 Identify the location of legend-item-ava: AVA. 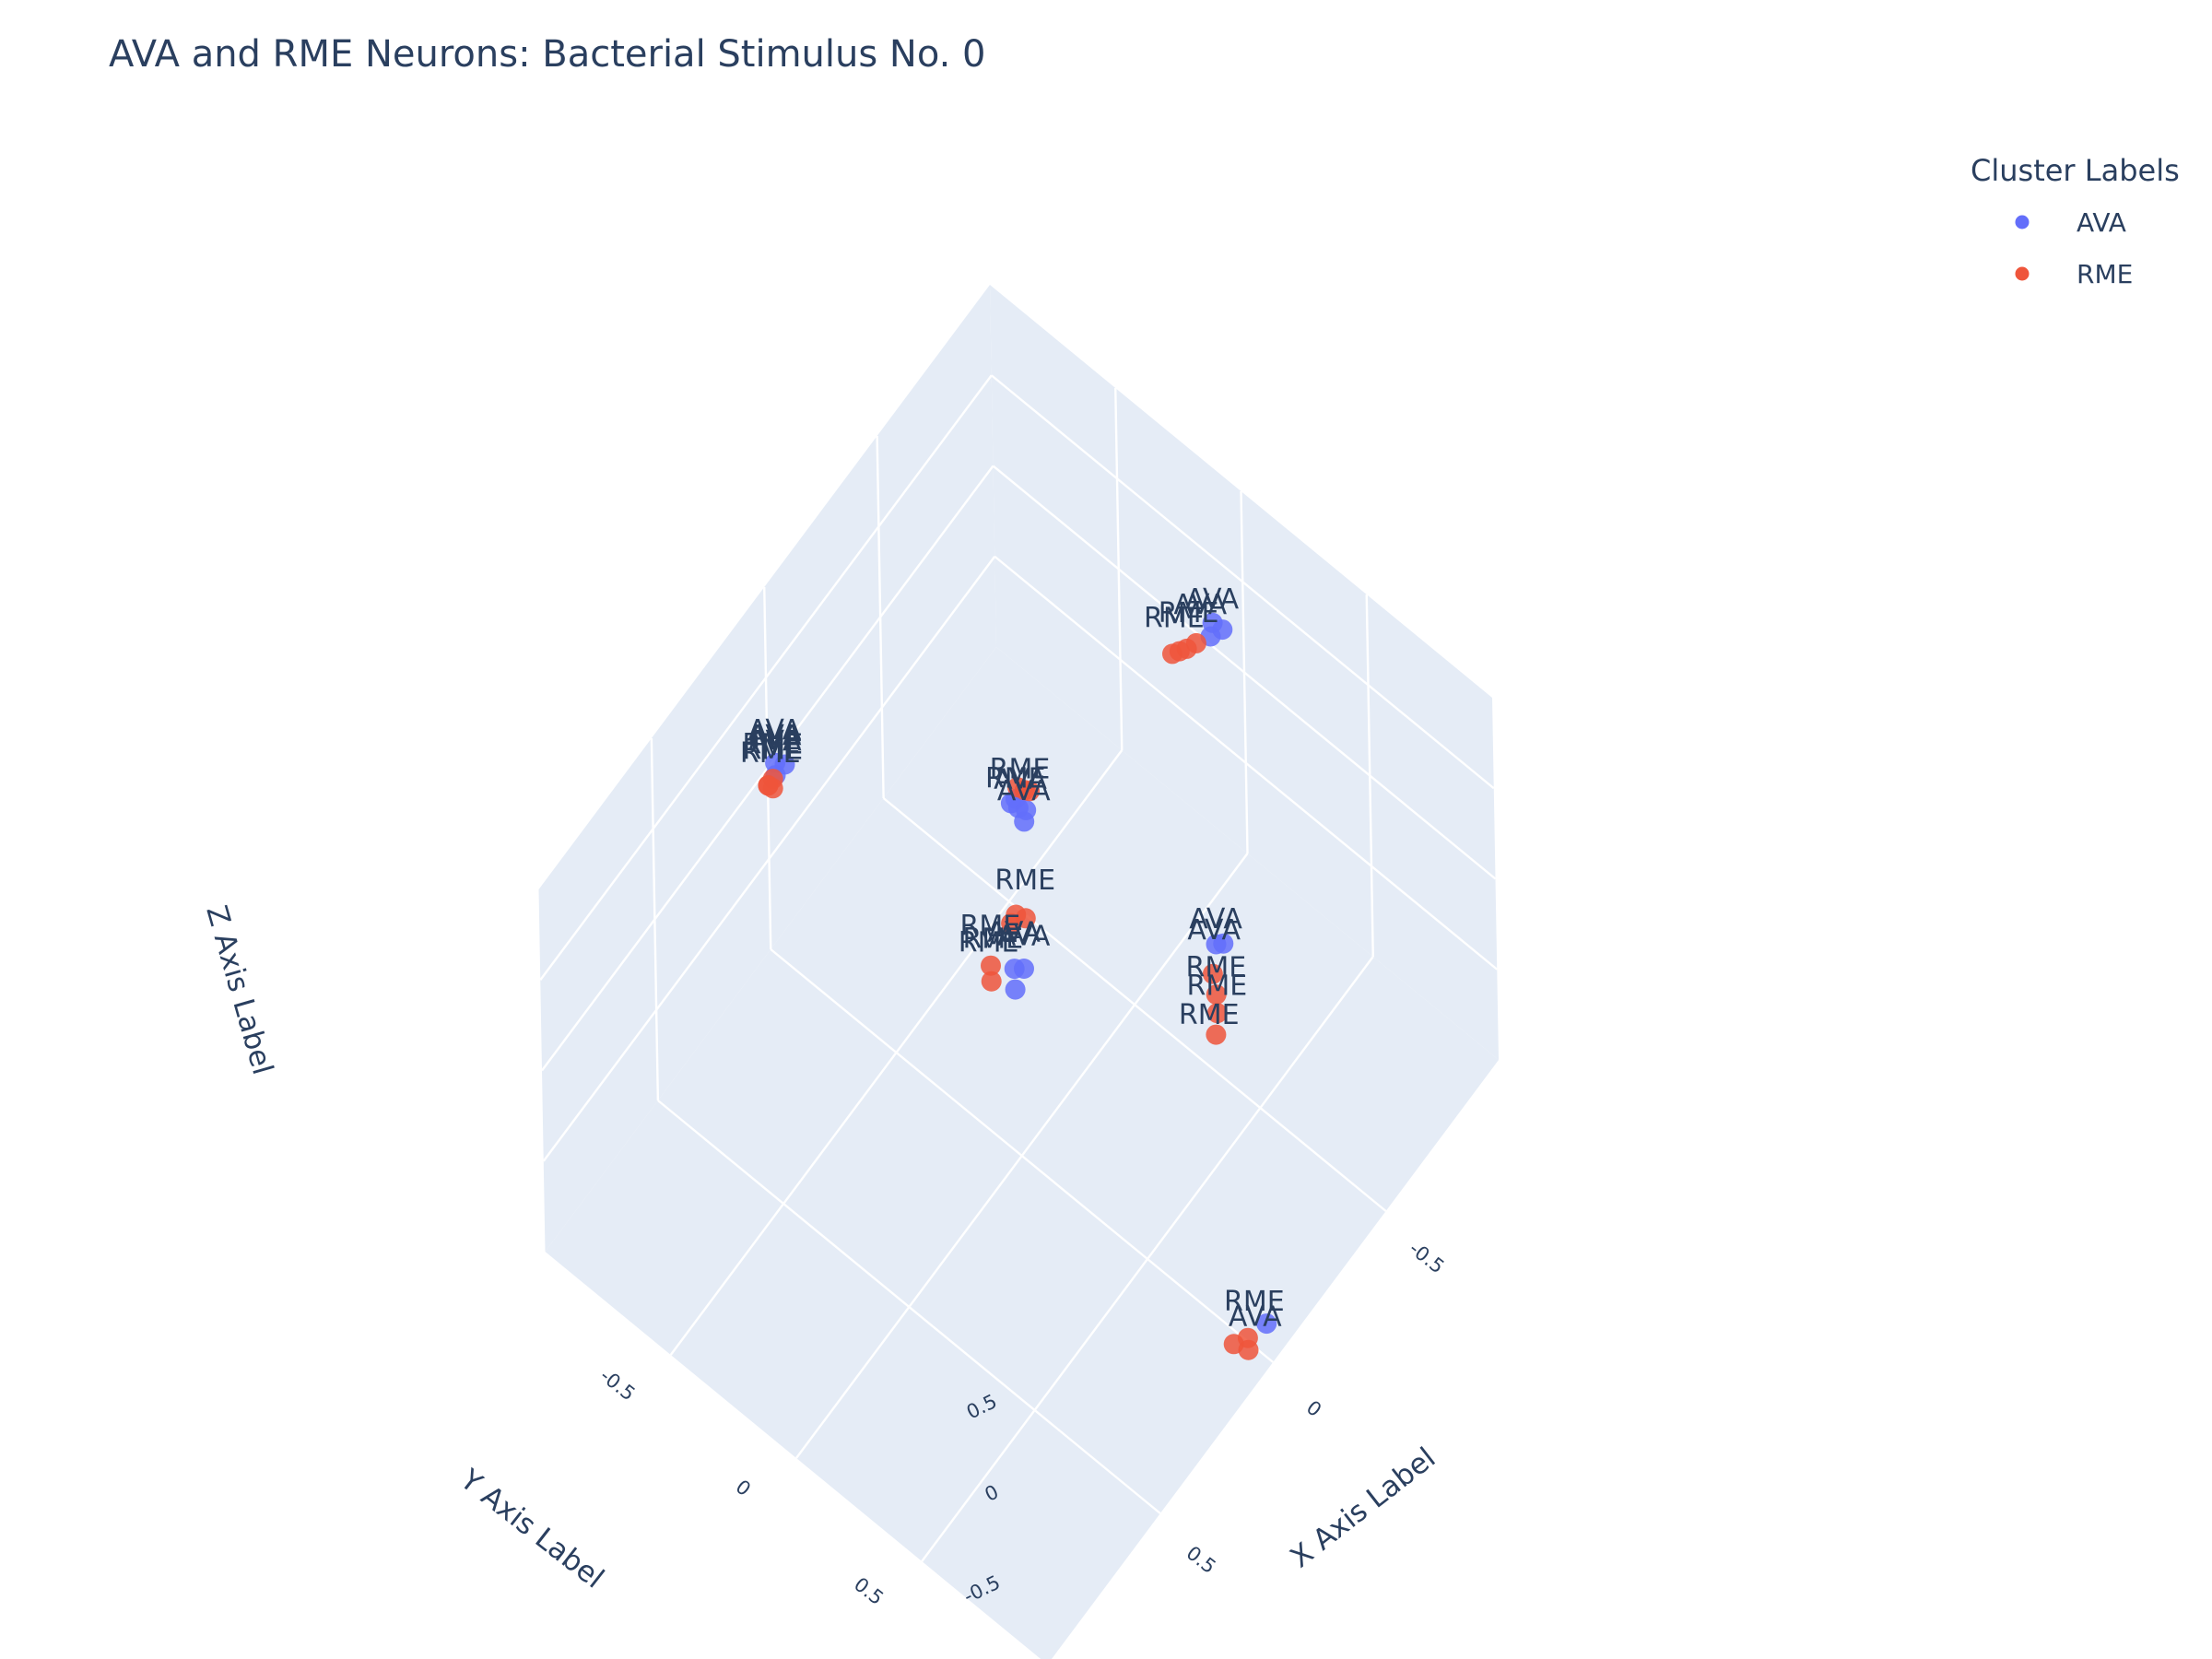
(2070, 222).